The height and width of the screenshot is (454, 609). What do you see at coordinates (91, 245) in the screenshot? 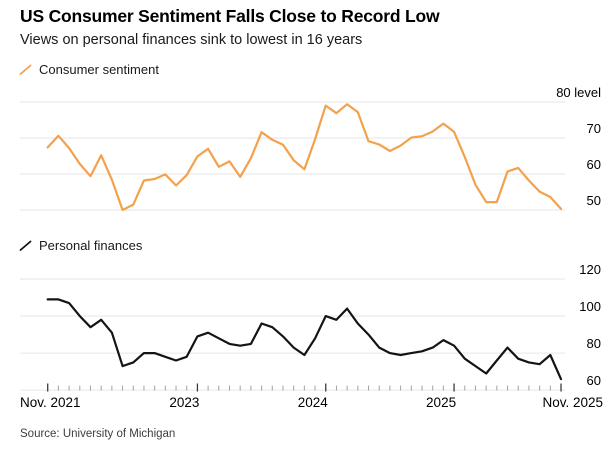
I see `legend-label-personal-finances: Personal finances` at bounding box center [91, 245].